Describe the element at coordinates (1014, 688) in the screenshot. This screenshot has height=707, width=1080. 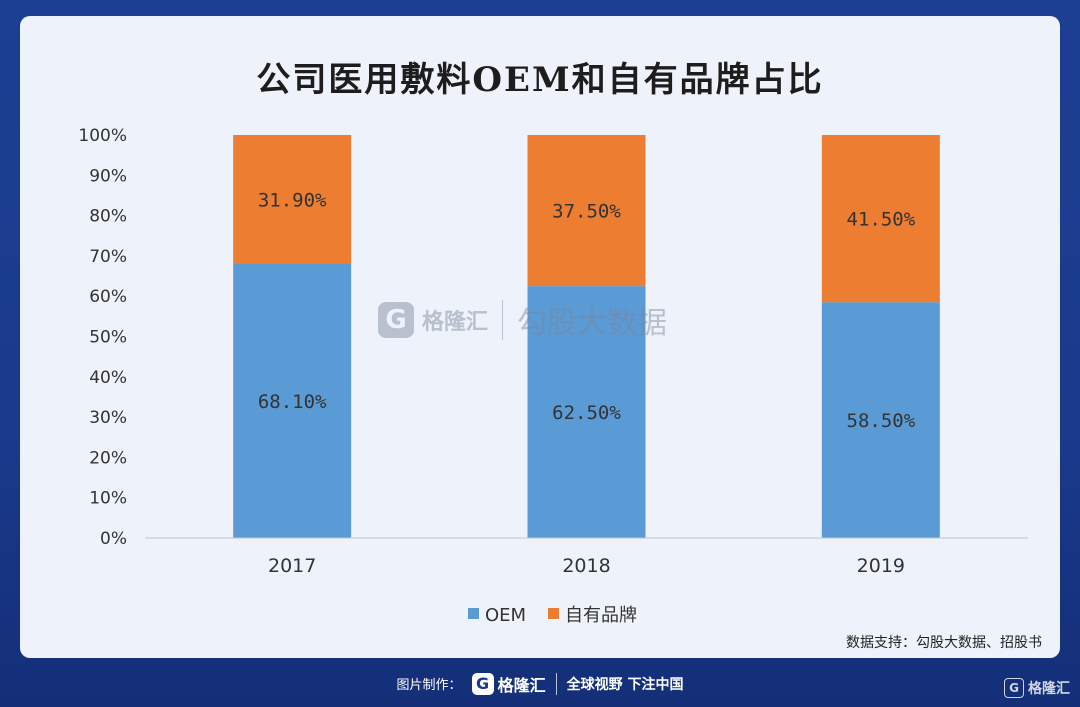
I see `corner-logo-icon: G` at that location.